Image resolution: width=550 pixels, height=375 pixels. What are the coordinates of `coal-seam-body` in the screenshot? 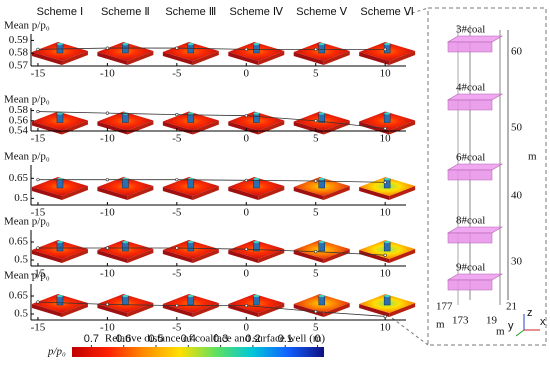 It's located at (470, 47).